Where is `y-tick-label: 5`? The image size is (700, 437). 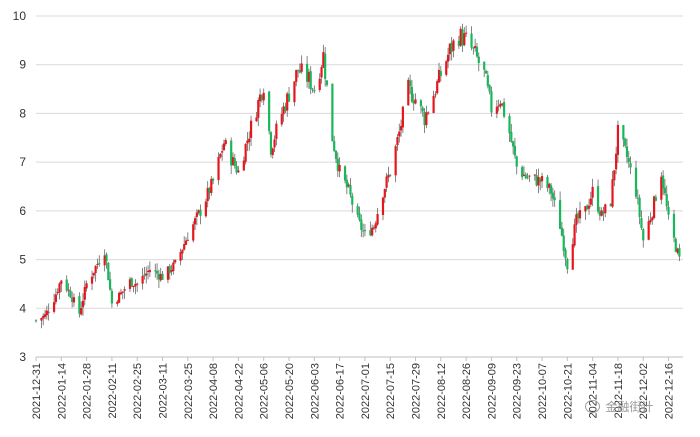
y-tick-label: 5 is located at coordinates (22, 260).